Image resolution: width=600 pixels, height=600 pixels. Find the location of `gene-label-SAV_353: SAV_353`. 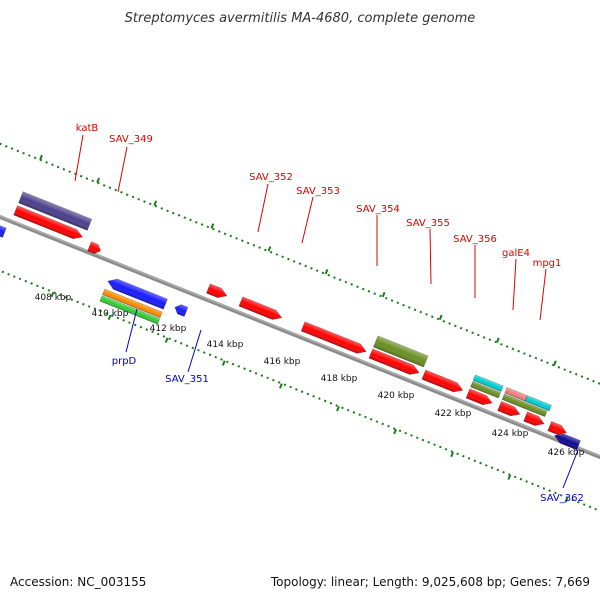

gene-label-SAV_353: SAV_353 is located at coordinates (318, 191).